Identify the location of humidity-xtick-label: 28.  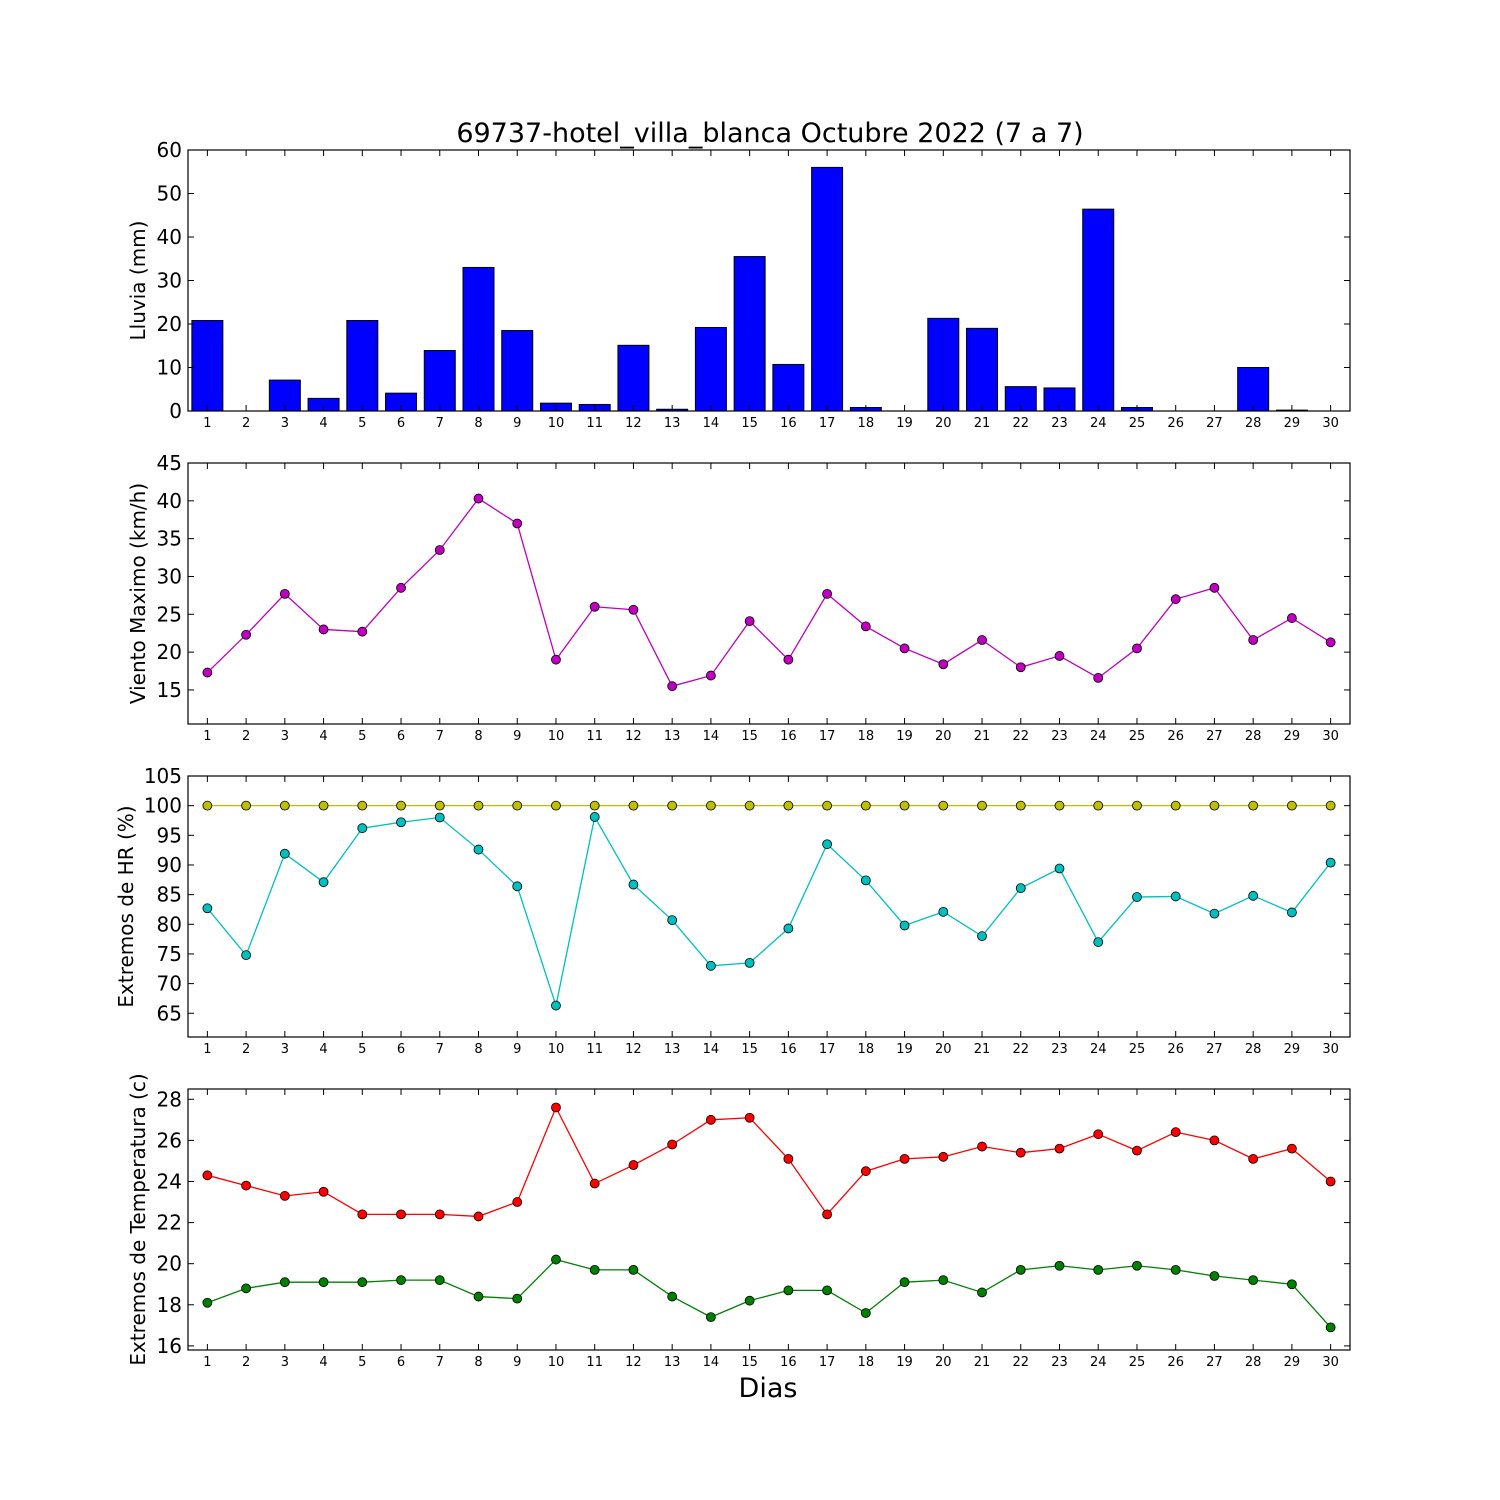
(1253, 1049).